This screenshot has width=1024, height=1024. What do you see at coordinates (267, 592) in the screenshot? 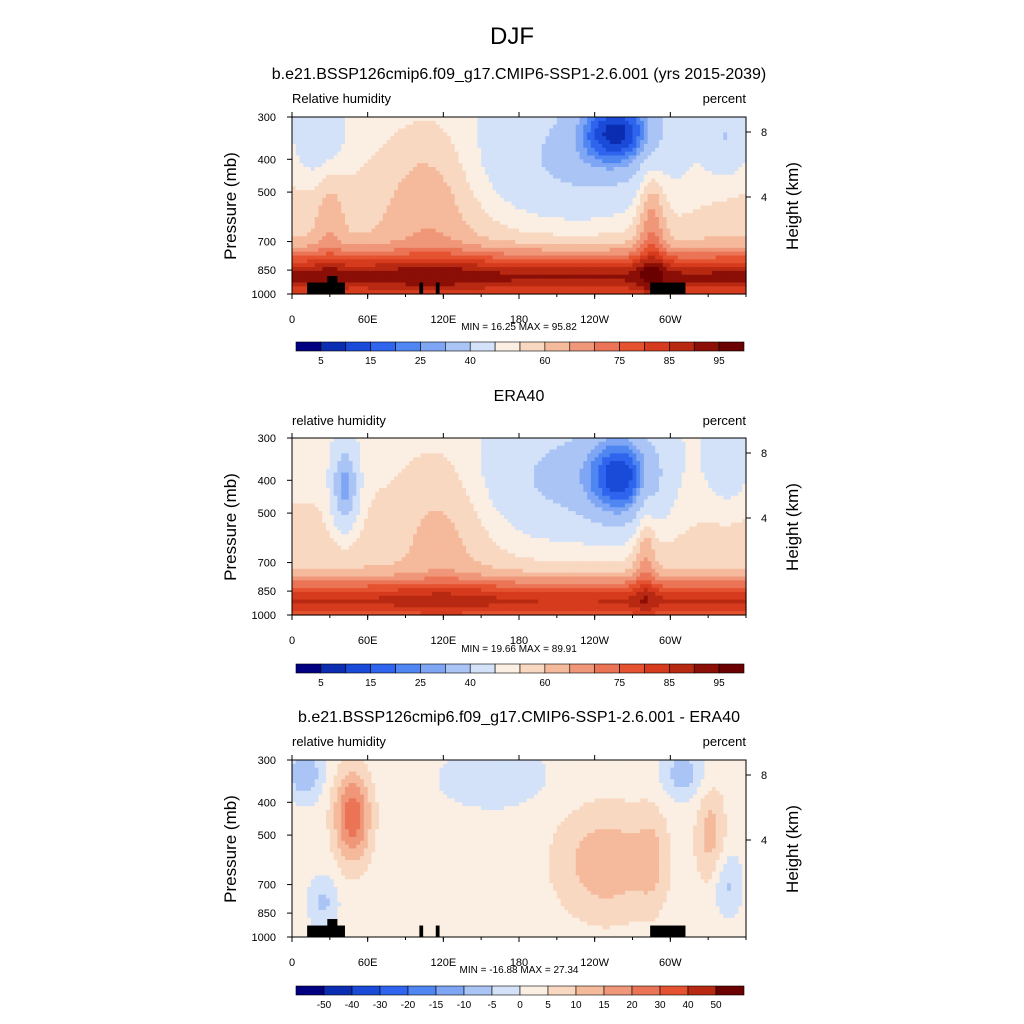
I see `y-tick-label: 850` at bounding box center [267, 592].